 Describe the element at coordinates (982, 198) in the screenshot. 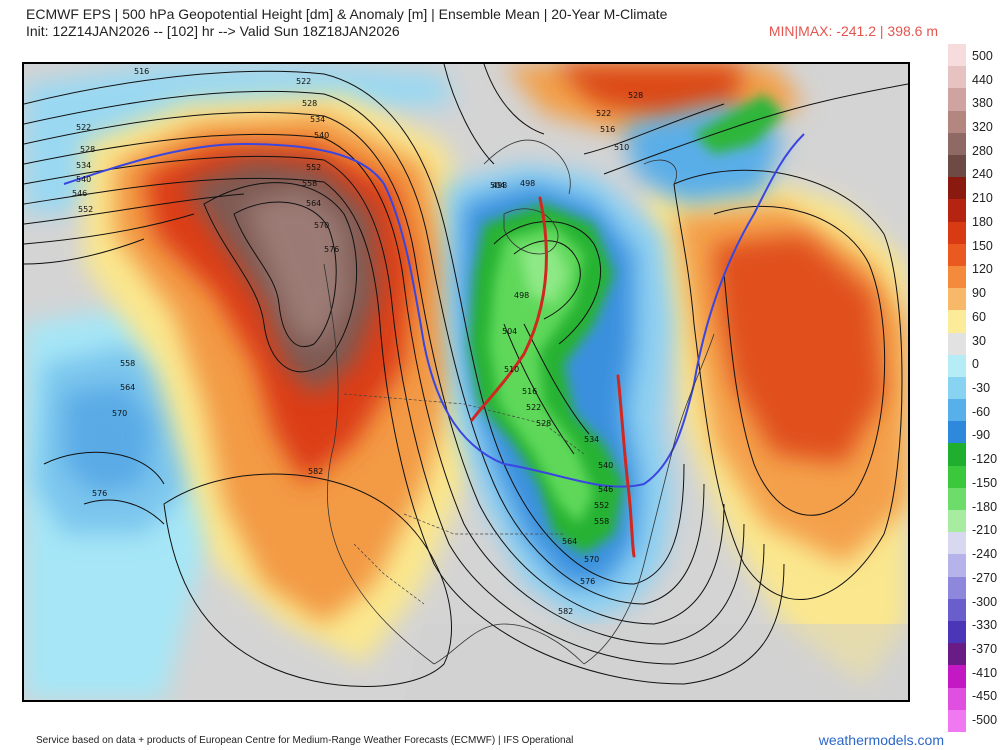

I see `legend-label: 210` at that location.